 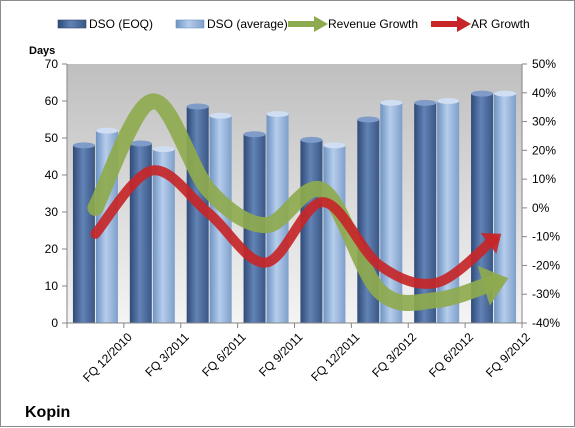 What do you see at coordinates (508, 355) in the screenshot?
I see `x-tick-label-8: FQ 9/2012` at bounding box center [508, 355].